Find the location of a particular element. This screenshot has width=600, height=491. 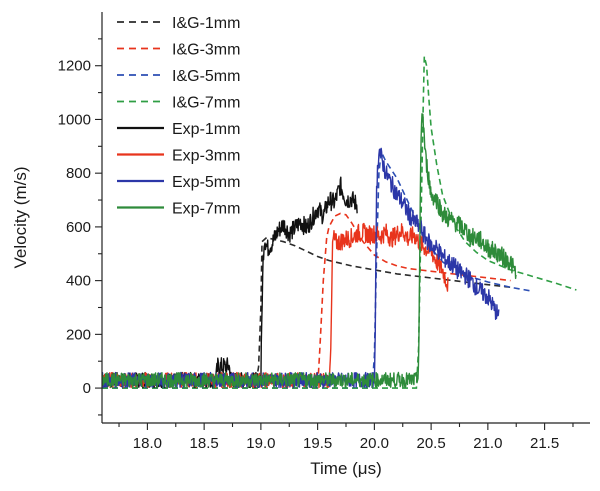

x-tick-label: 18.0 is located at coordinates (147, 443).